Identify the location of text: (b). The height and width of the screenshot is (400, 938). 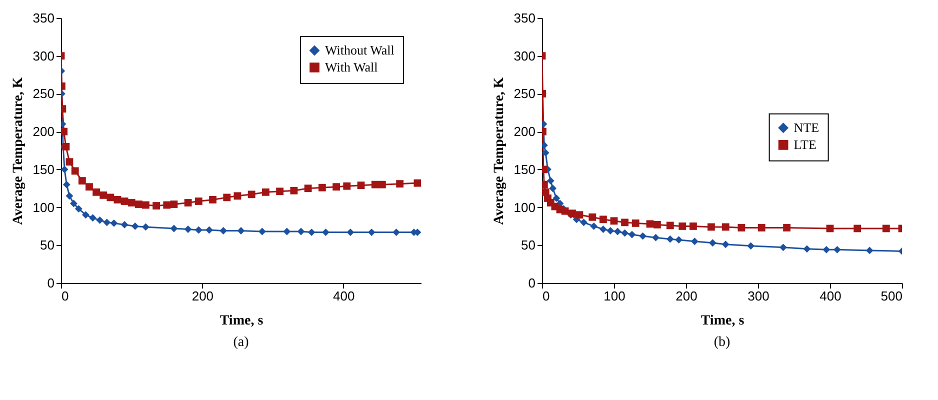
(722, 342).